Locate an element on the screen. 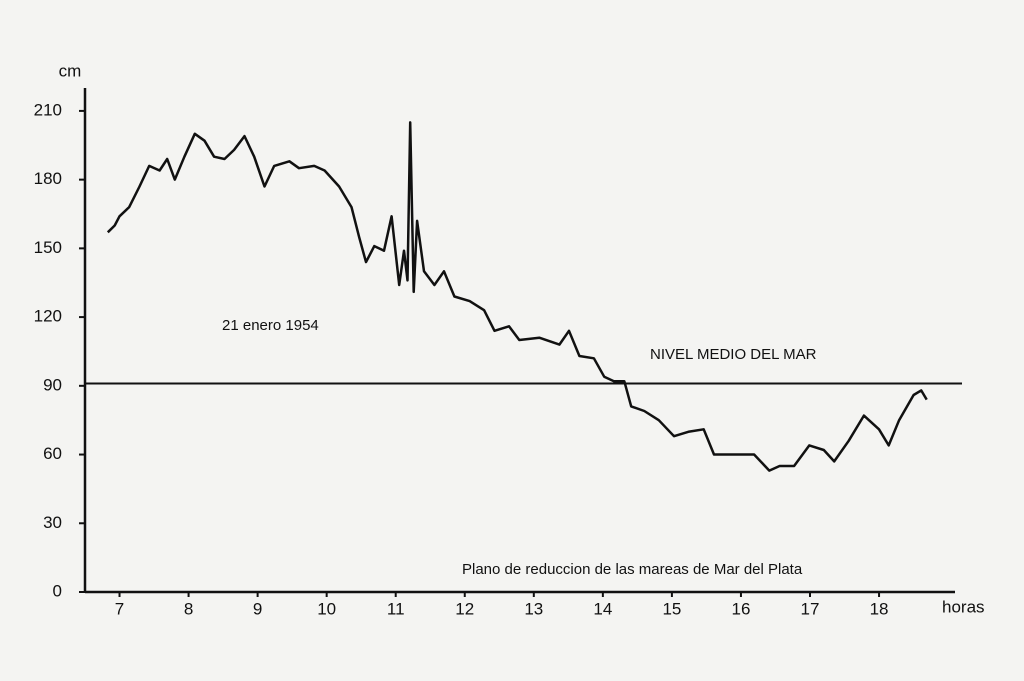  x-axis-label: horas is located at coordinates (963, 606).